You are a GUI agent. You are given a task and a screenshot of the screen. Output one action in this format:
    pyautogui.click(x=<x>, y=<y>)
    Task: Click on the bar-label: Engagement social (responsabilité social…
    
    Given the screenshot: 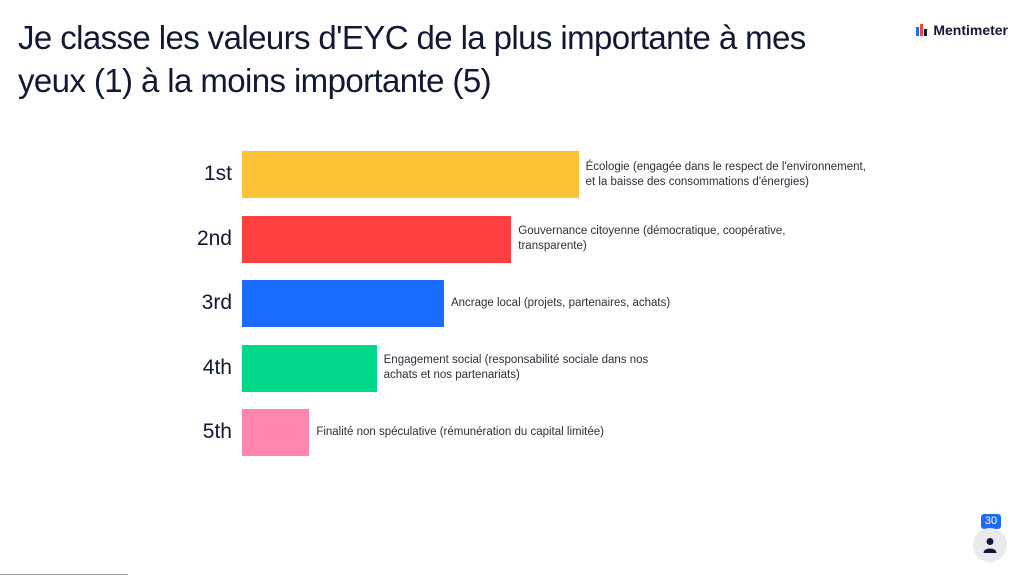 What is the action you would take?
    pyautogui.click(x=516, y=367)
    